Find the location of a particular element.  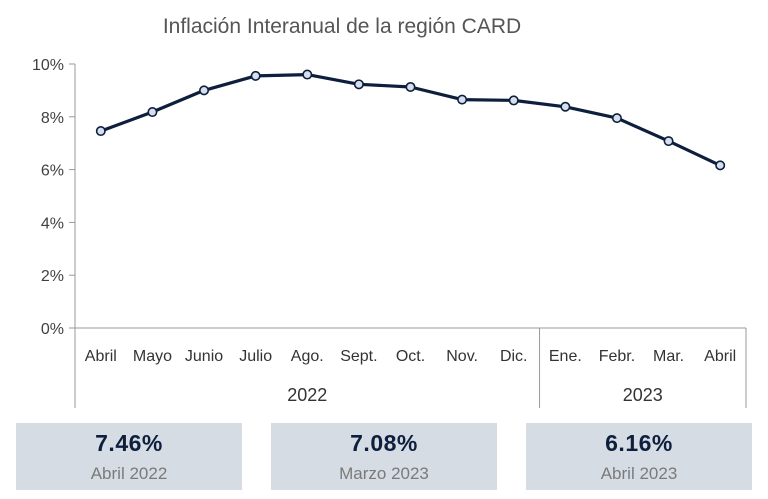

y-tick-label: 6% is located at coordinates (52, 171).